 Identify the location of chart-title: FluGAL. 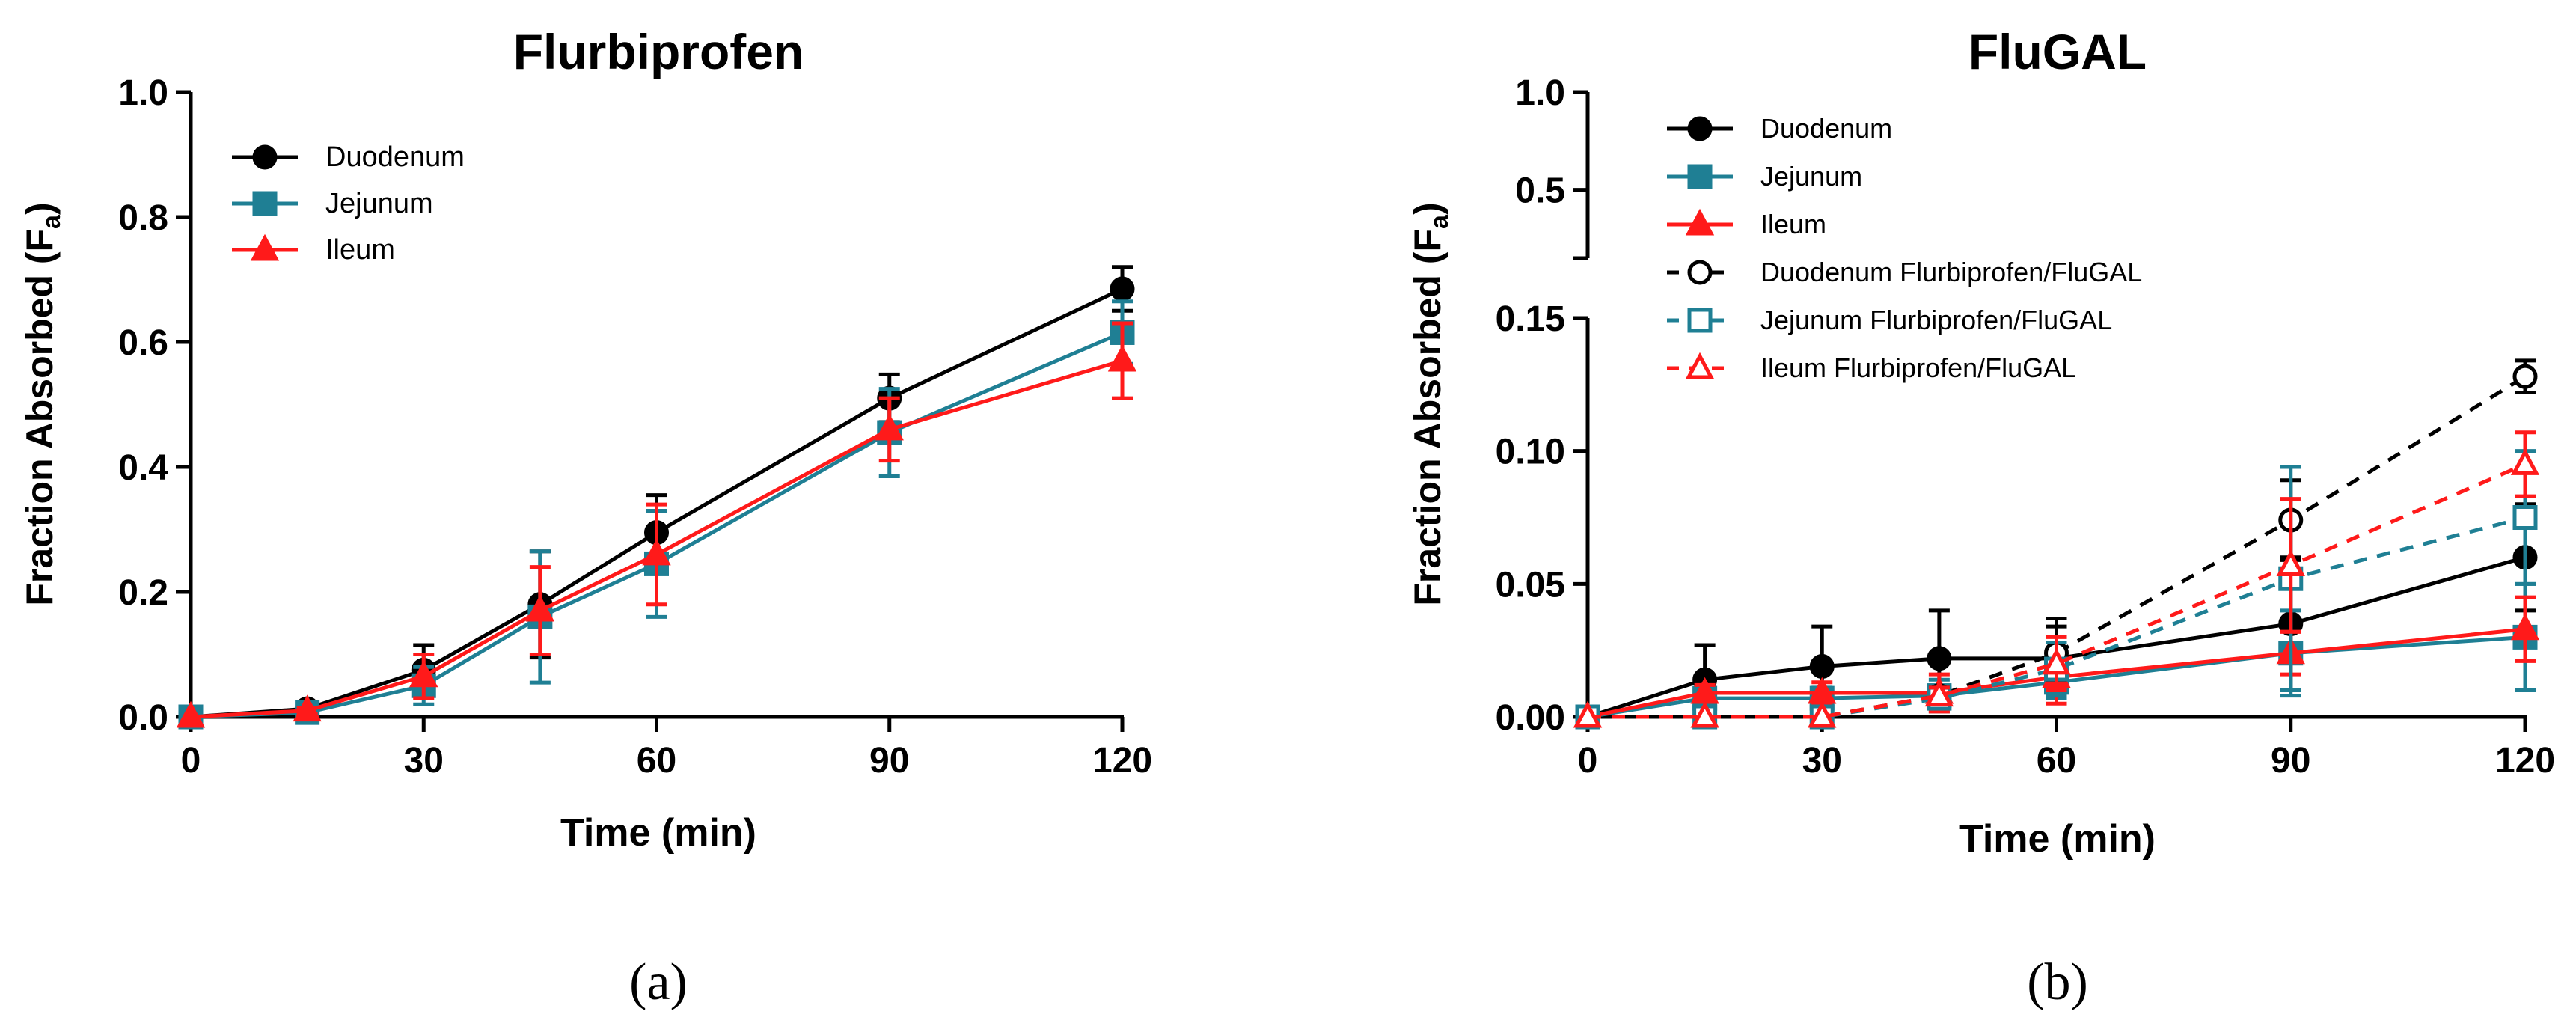
(2058, 51).